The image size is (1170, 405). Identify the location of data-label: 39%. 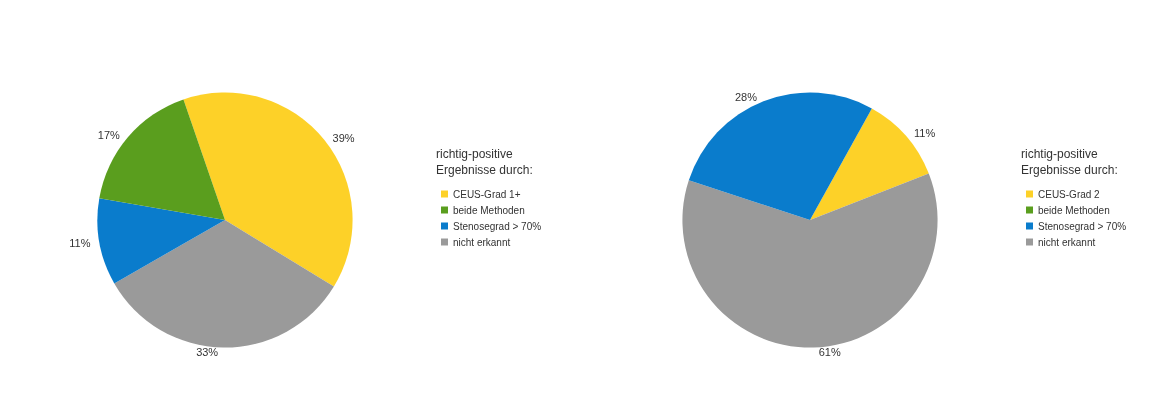
(343, 137).